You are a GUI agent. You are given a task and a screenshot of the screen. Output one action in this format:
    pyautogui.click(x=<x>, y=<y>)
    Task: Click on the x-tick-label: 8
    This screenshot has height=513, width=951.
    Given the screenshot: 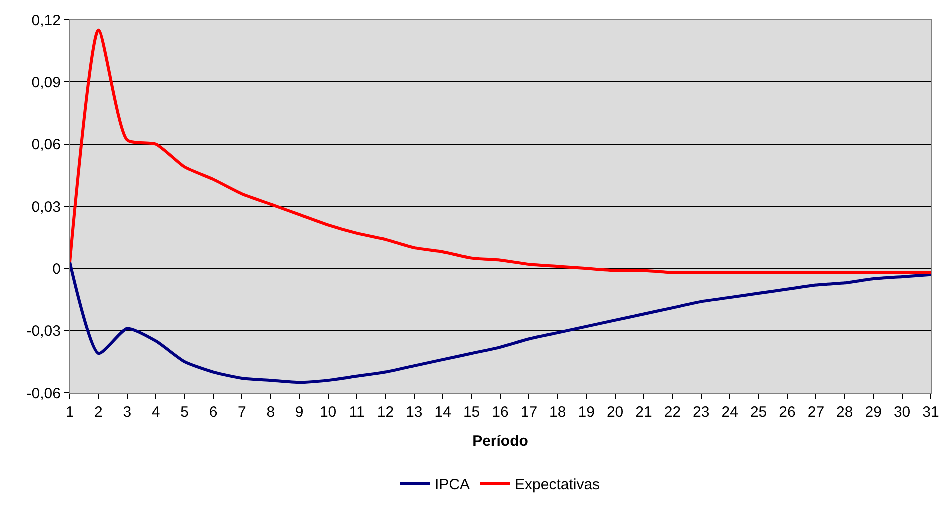 What is the action you would take?
    pyautogui.click(x=271, y=412)
    